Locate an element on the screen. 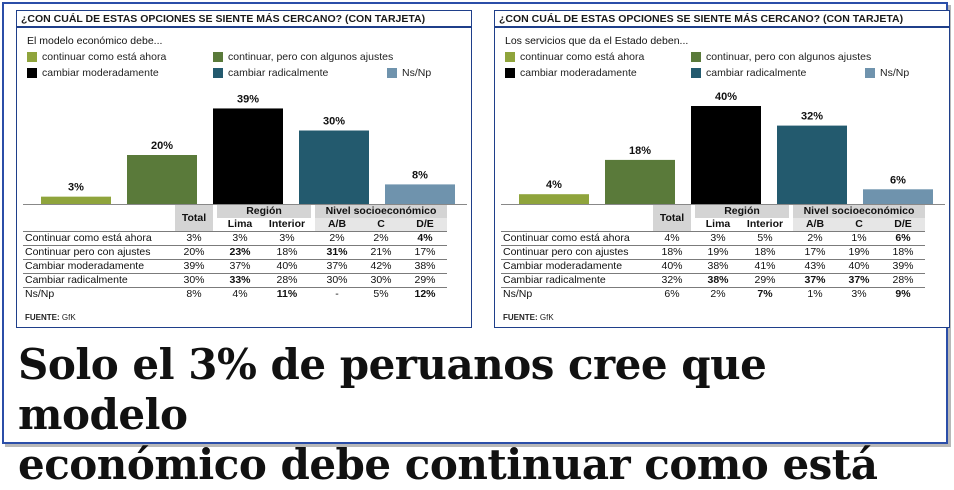 This screenshot has height=490, width=954. table-cell: 21% is located at coordinates (381, 252).